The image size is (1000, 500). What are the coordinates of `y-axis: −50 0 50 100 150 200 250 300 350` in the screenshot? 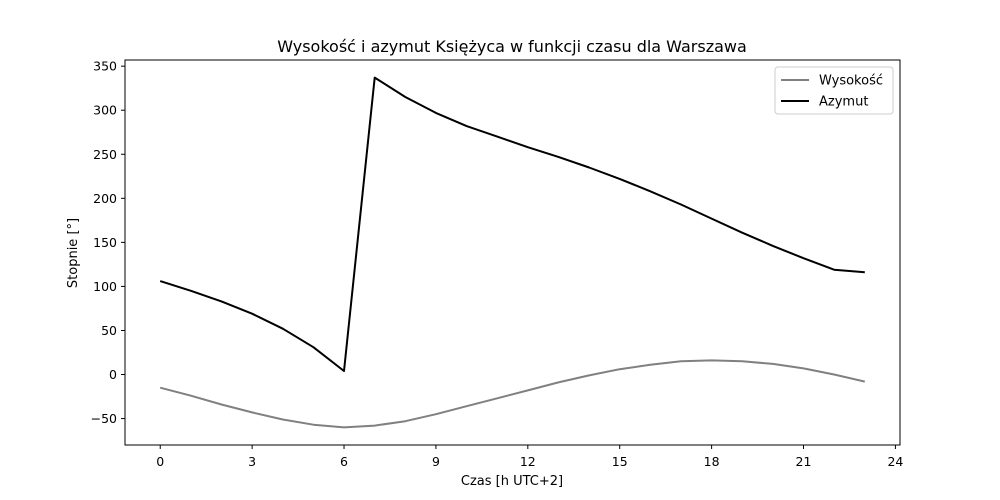 It's located at (108, 242).